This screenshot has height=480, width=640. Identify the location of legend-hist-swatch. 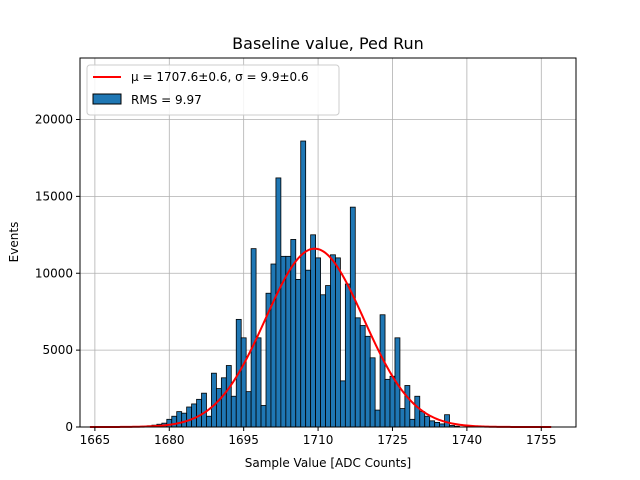
(107, 99).